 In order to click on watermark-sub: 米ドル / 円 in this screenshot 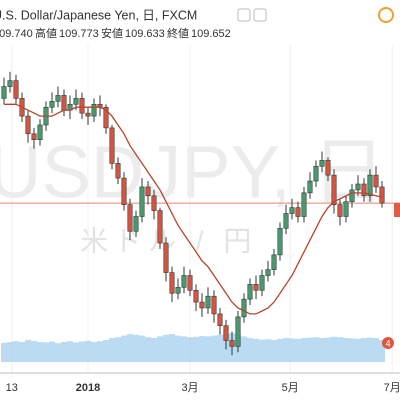, I will do `click(168, 240)`.